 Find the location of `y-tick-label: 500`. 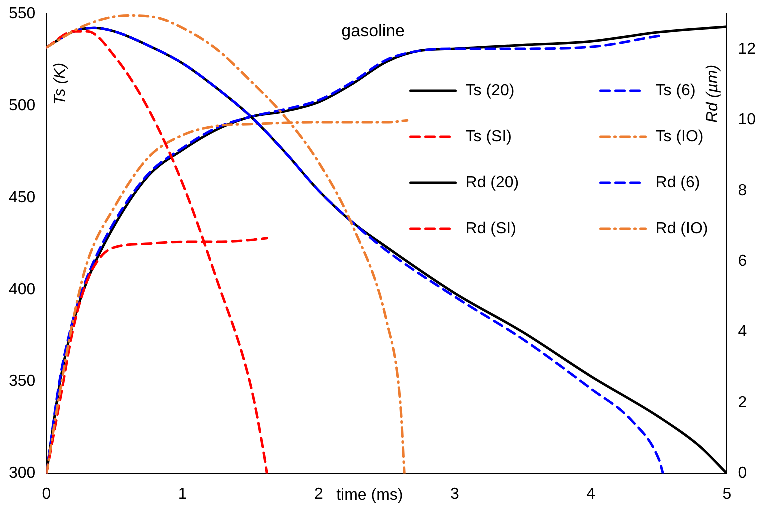

y-tick-label: 500 is located at coordinates (22, 105).